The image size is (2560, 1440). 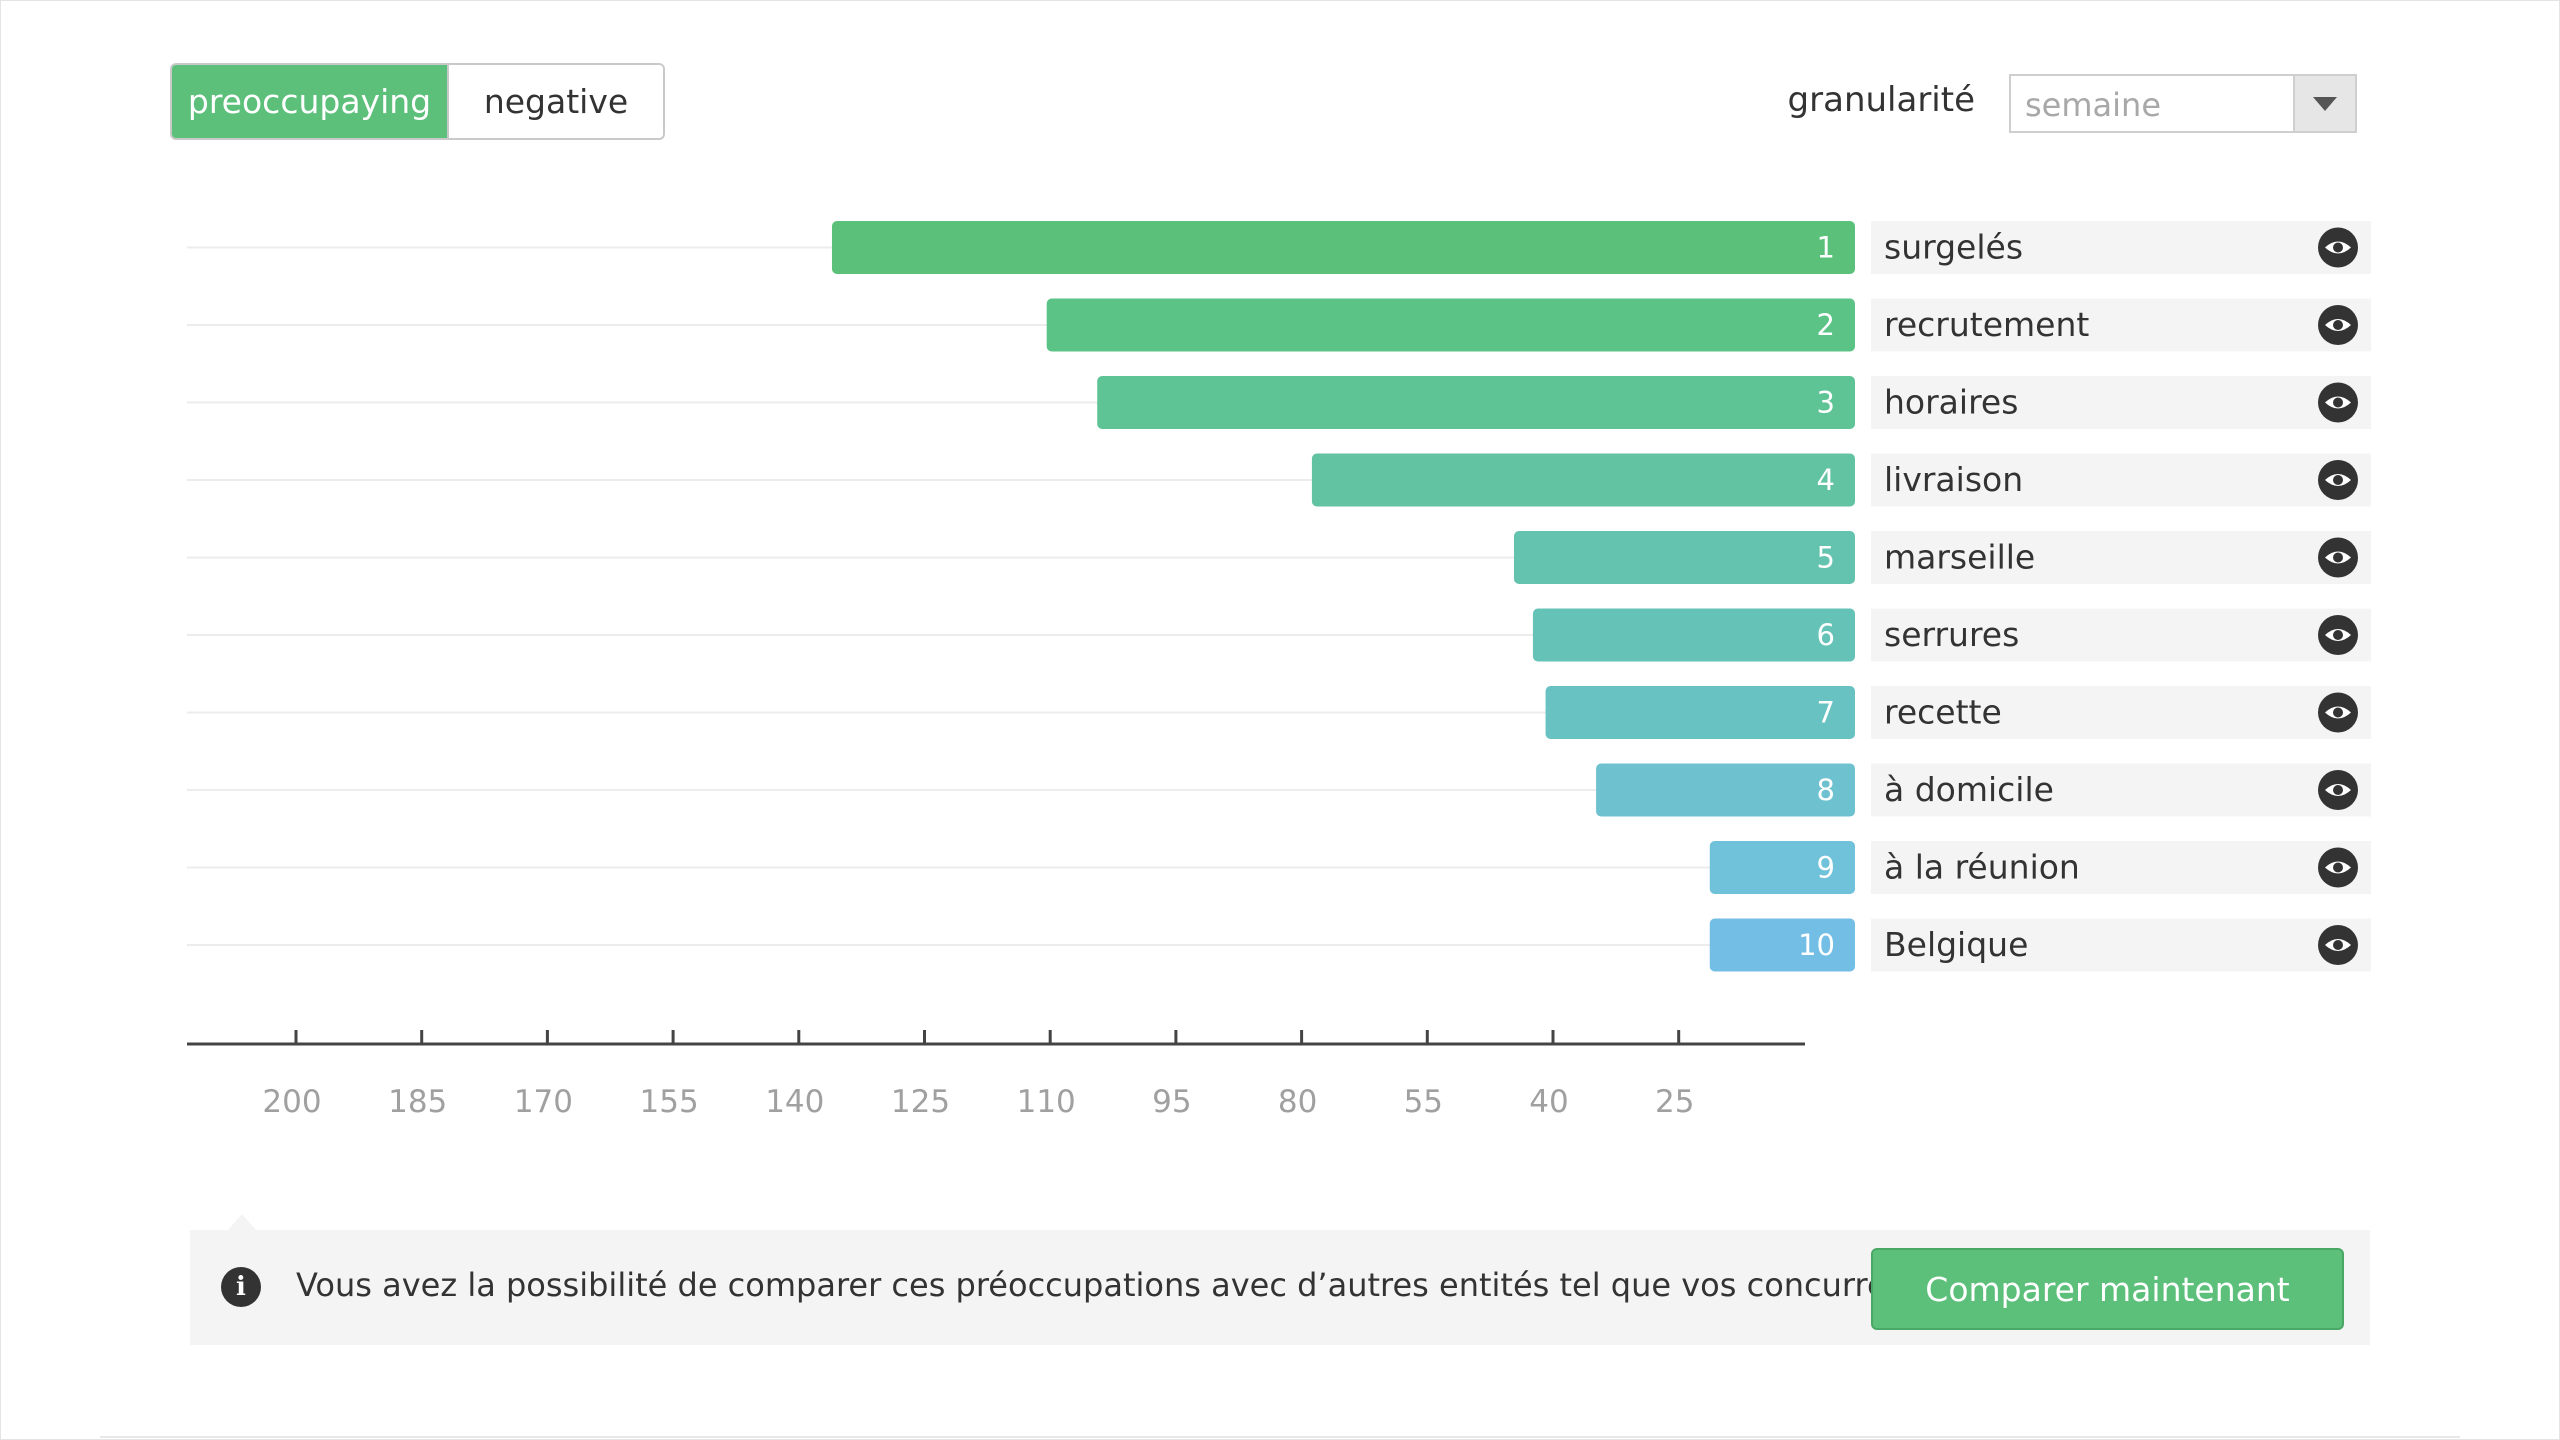 What do you see at coordinates (1826, 868) in the screenshot?
I see `bar-rank-9: 9` at bounding box center [1826, 868].